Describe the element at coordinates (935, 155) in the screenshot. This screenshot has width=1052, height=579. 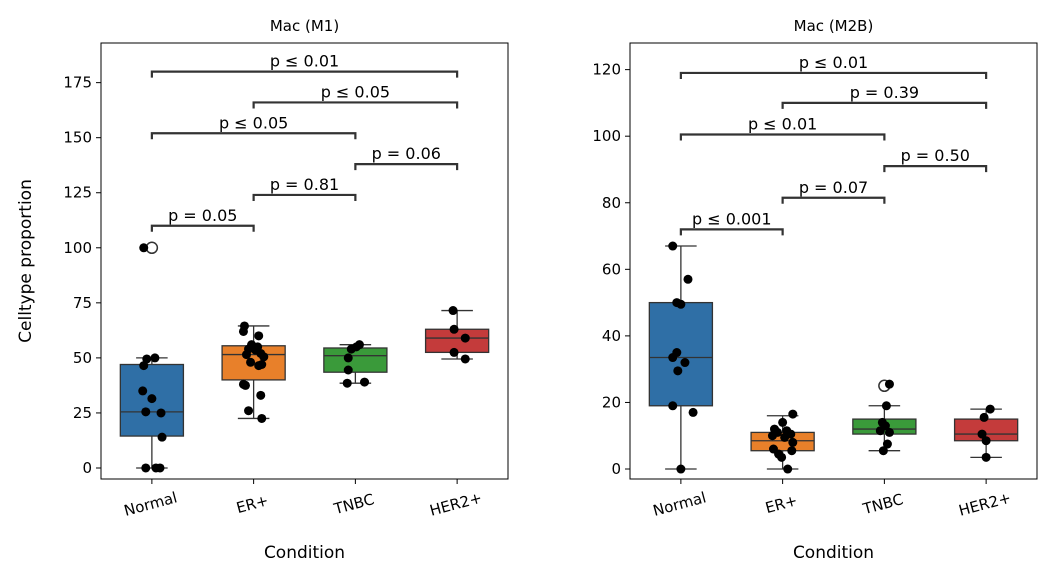
I see `significance-label: p = 0.50` at that location.